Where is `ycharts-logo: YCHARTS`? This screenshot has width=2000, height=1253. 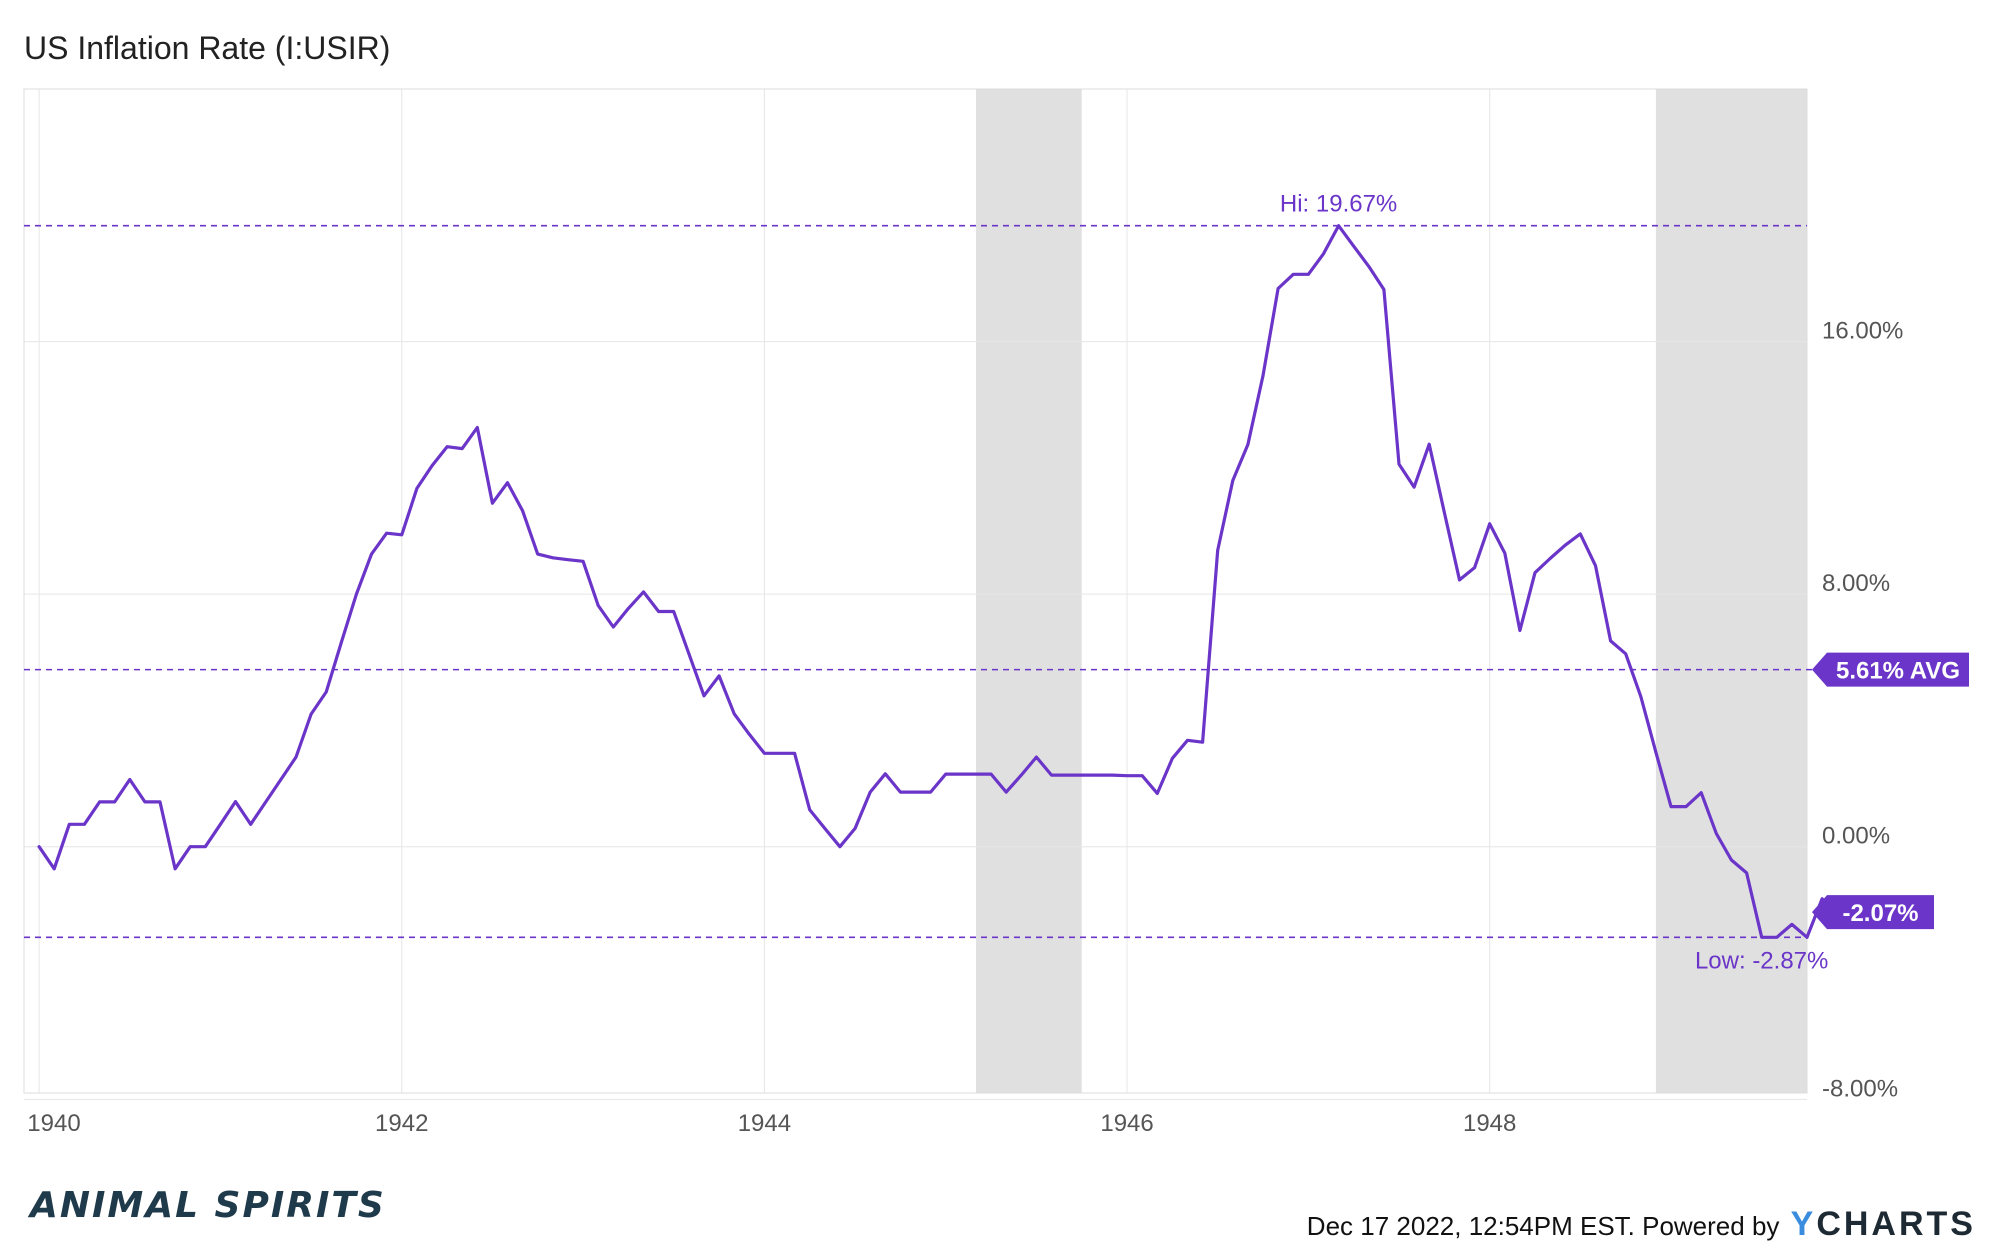
ycharts-logo: YCHARTS is located at coordinates (1883, 1224).